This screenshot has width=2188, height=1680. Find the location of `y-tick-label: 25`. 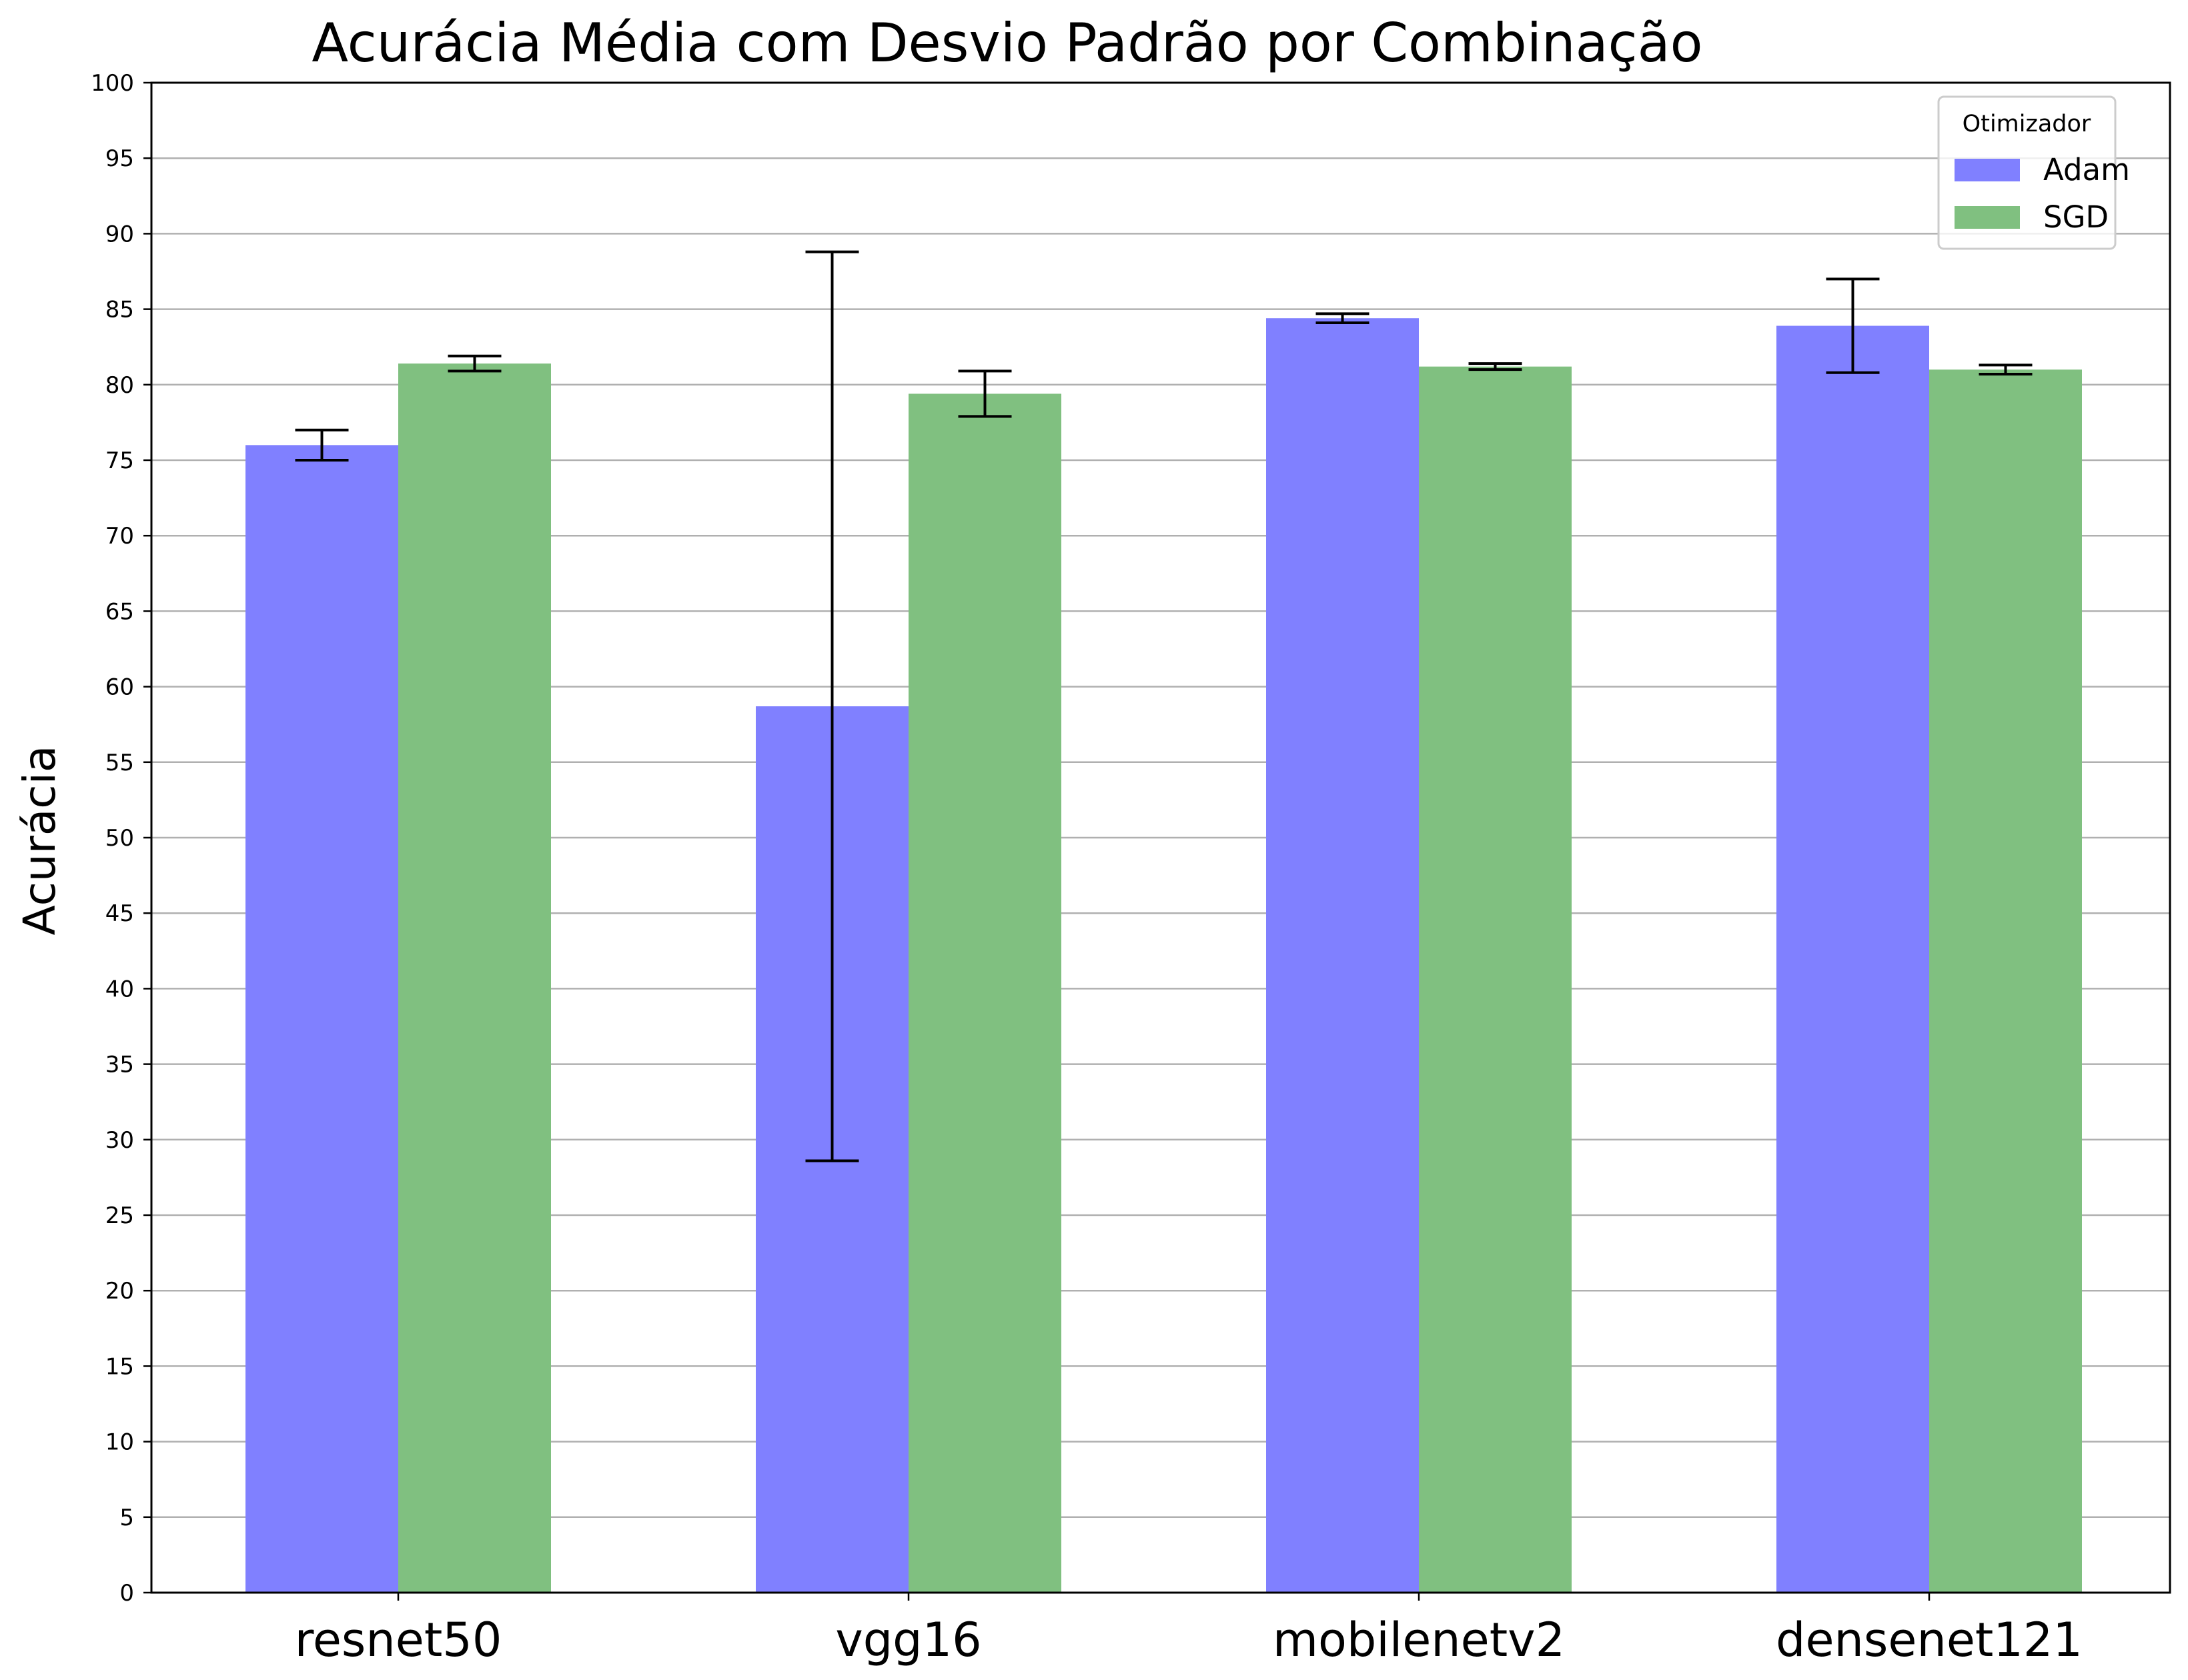

y-tick-label: 25 is located at coordinates (120, 1215).